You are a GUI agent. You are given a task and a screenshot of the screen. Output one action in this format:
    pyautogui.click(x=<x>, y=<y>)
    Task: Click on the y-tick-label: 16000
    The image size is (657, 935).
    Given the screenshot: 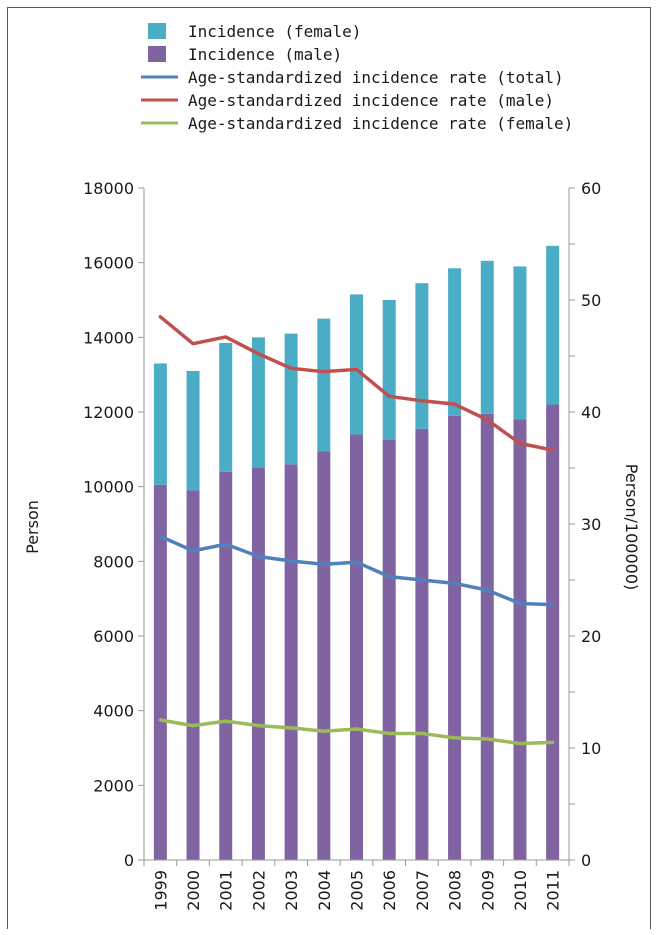 What is the action you would take?
    pyautogui.click(x=108, y=263)
    